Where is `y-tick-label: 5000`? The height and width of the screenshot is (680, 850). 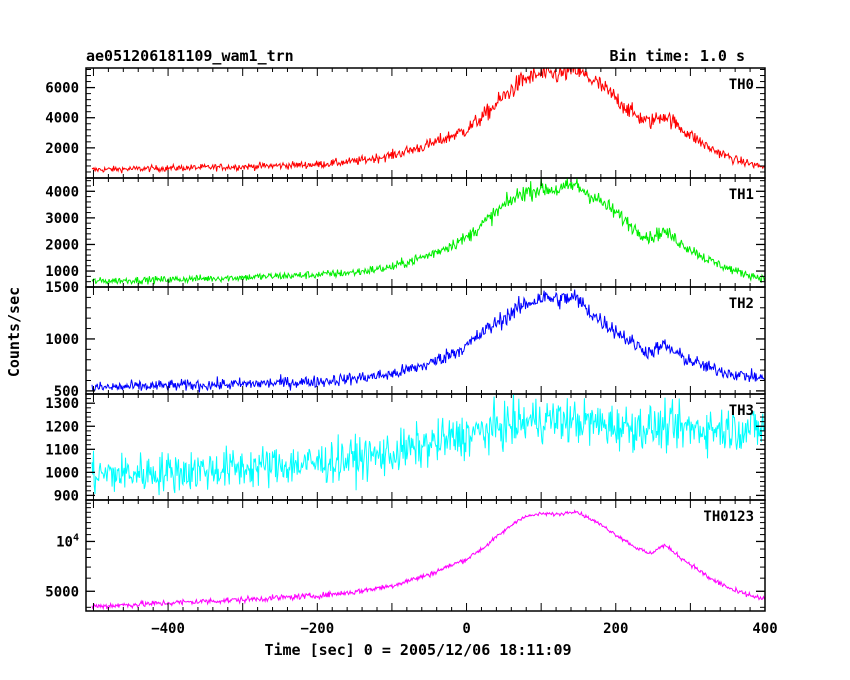 y-tick-label: 5000 is located at coordinates (62, 592).